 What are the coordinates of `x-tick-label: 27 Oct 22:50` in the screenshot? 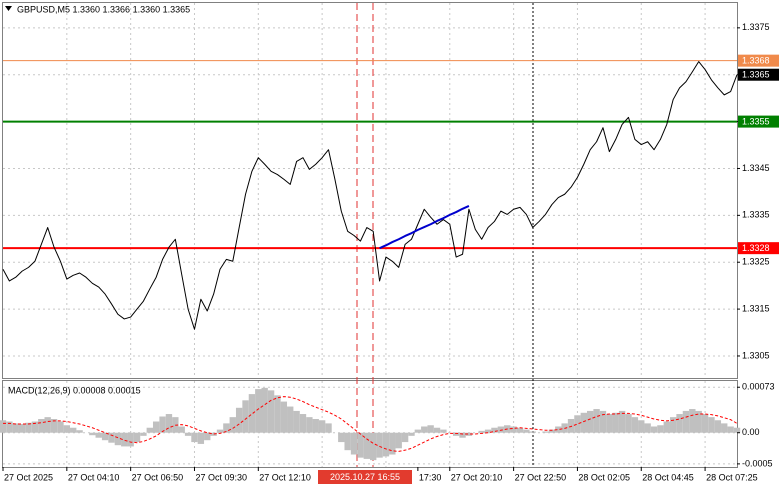 It's located at (541, 477).